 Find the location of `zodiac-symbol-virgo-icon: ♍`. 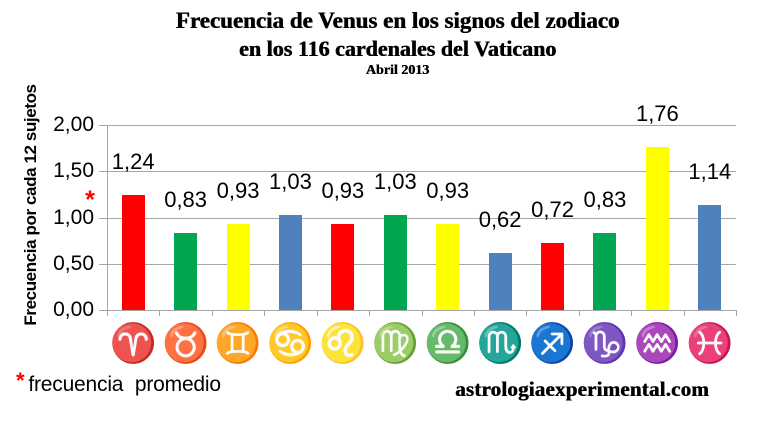

zodiac-symbol-virgo-icon: ♍ is located at coordinates (395, 344).